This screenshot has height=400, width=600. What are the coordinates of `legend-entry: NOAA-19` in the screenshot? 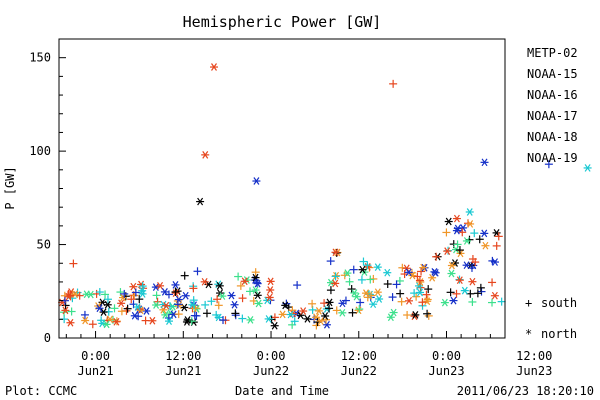 It's located at (552, 158).